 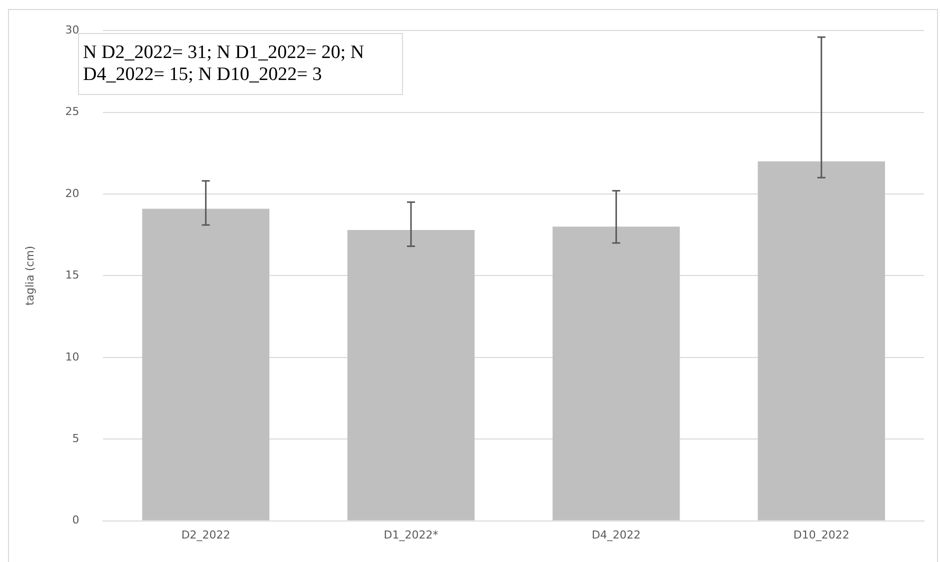 I want to click on x-tick-label: D10_2022, so click(x=821, y=535).